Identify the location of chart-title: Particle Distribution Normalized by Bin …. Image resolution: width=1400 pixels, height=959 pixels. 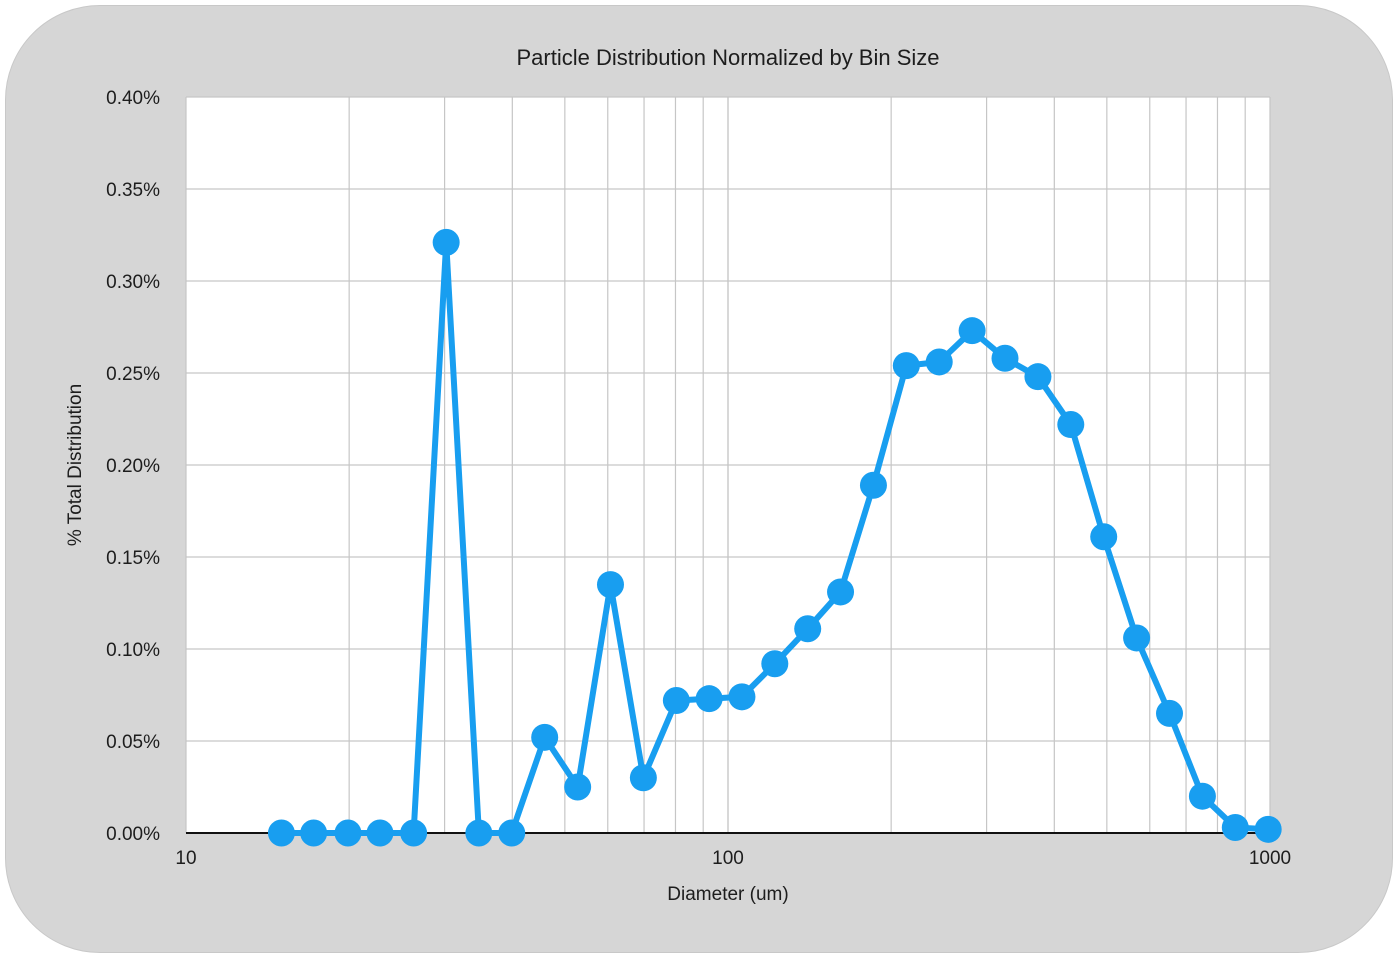
(727, 57).